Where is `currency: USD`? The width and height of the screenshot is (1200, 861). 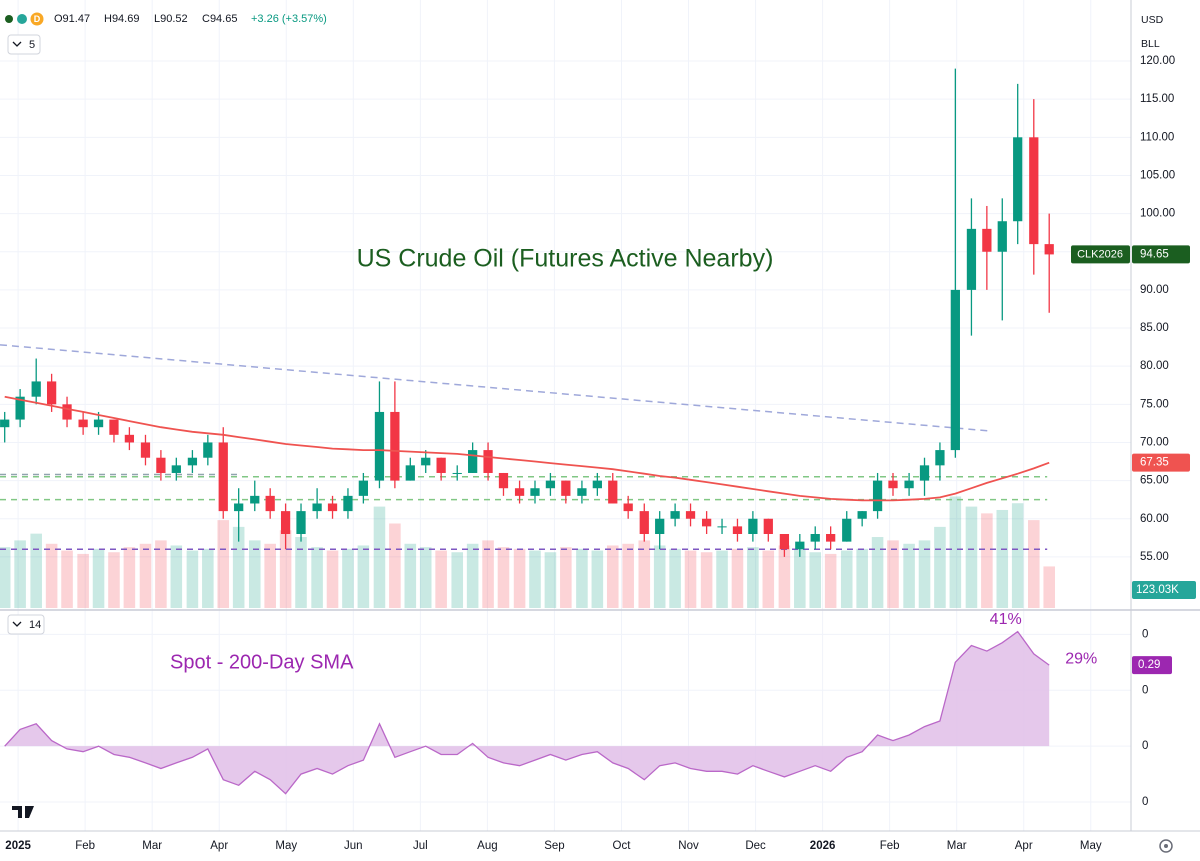
currency: USD is located at coordinates (1152, 20).